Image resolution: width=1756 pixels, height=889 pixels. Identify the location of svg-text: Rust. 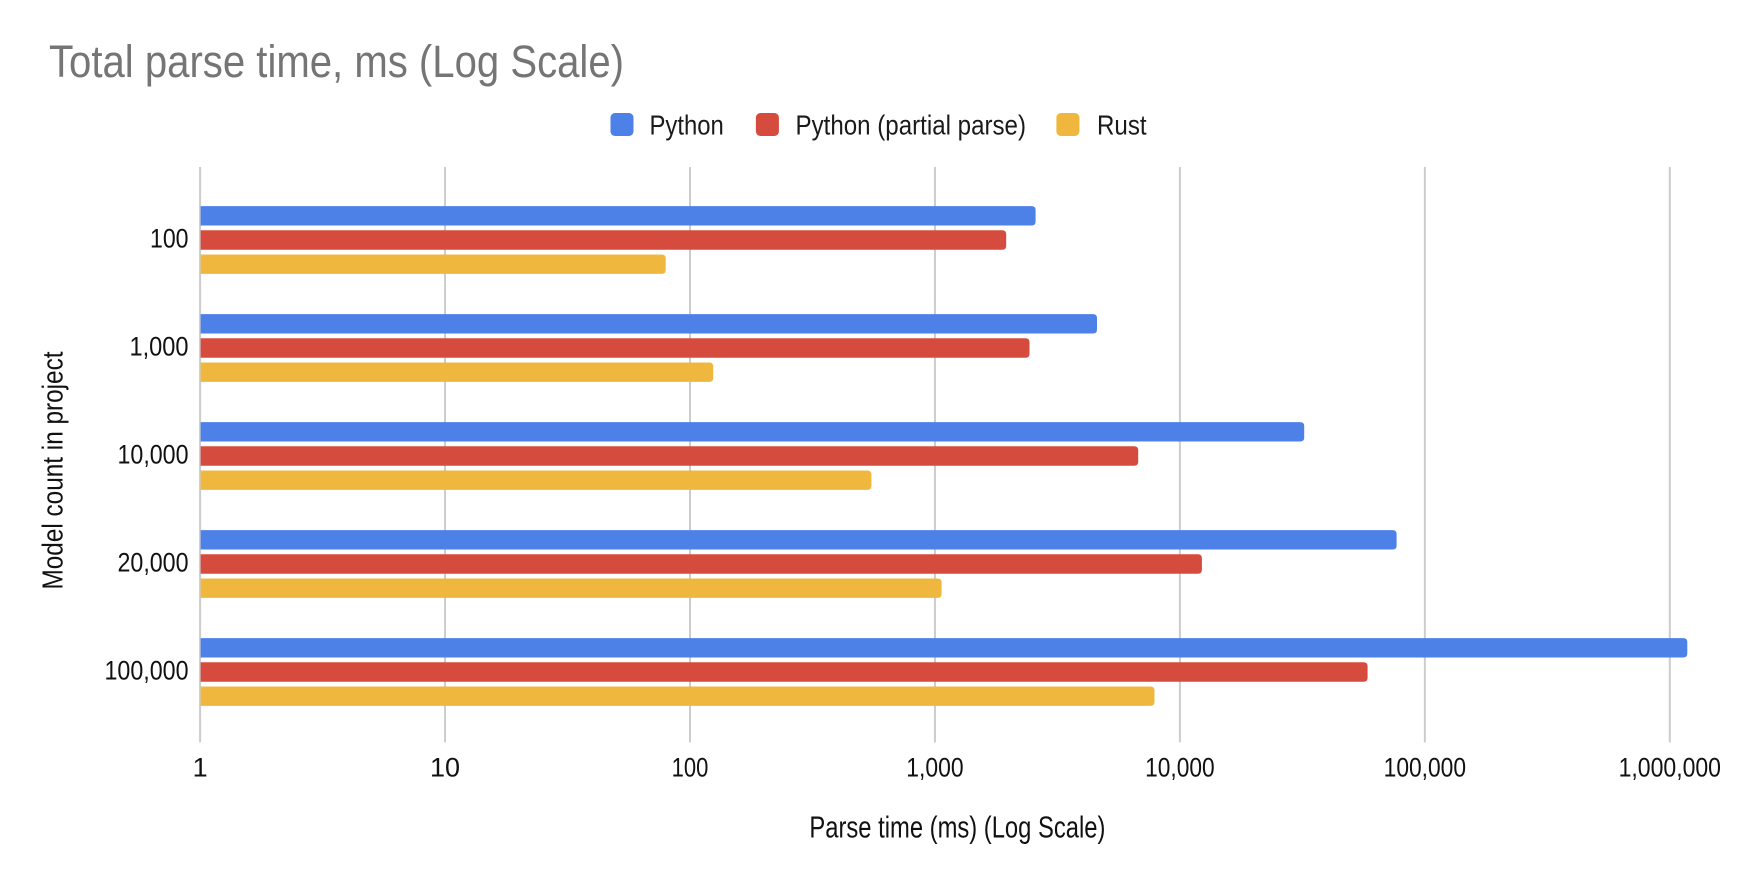
(1122, 125).